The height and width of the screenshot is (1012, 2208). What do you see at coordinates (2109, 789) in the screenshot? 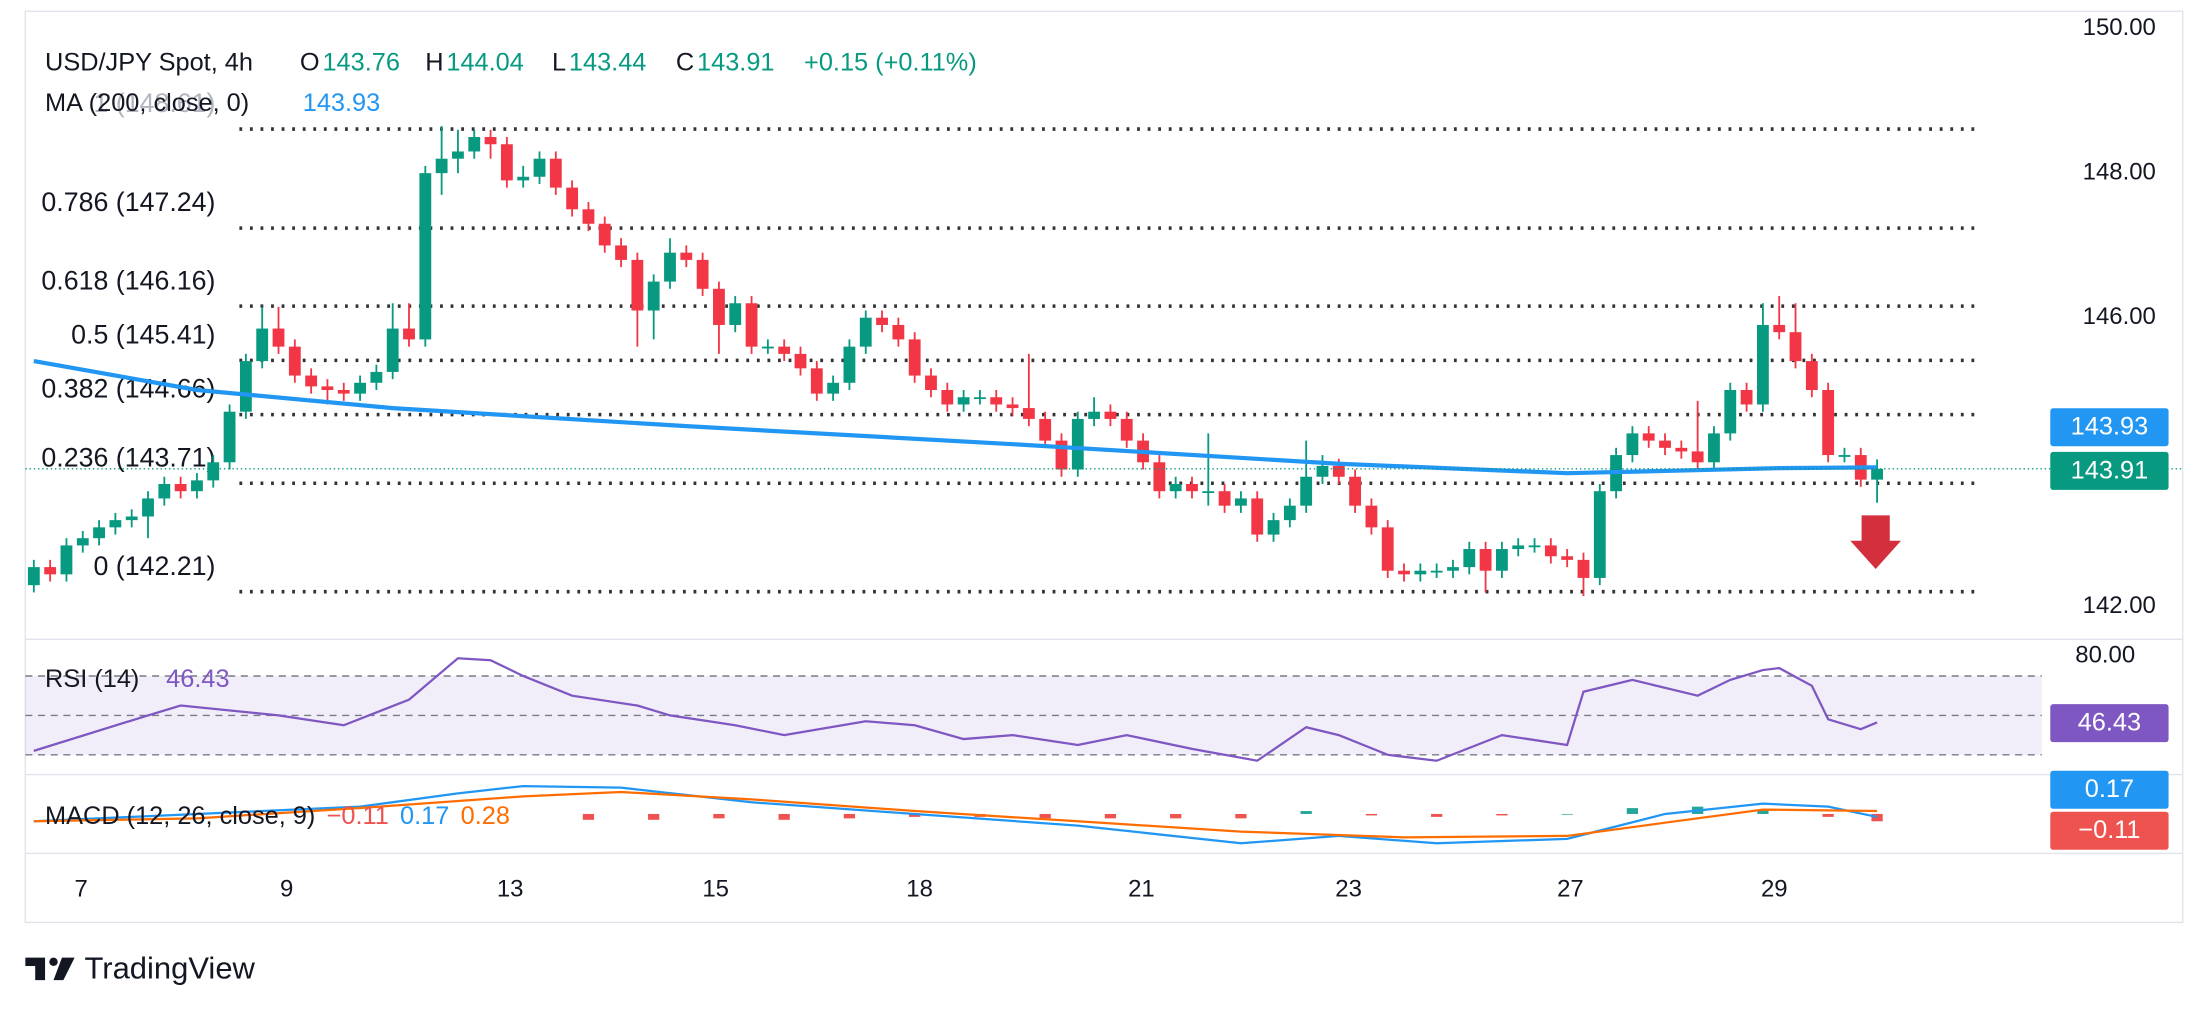
I see `macd-value-box` at bounding box center [2109, 789].